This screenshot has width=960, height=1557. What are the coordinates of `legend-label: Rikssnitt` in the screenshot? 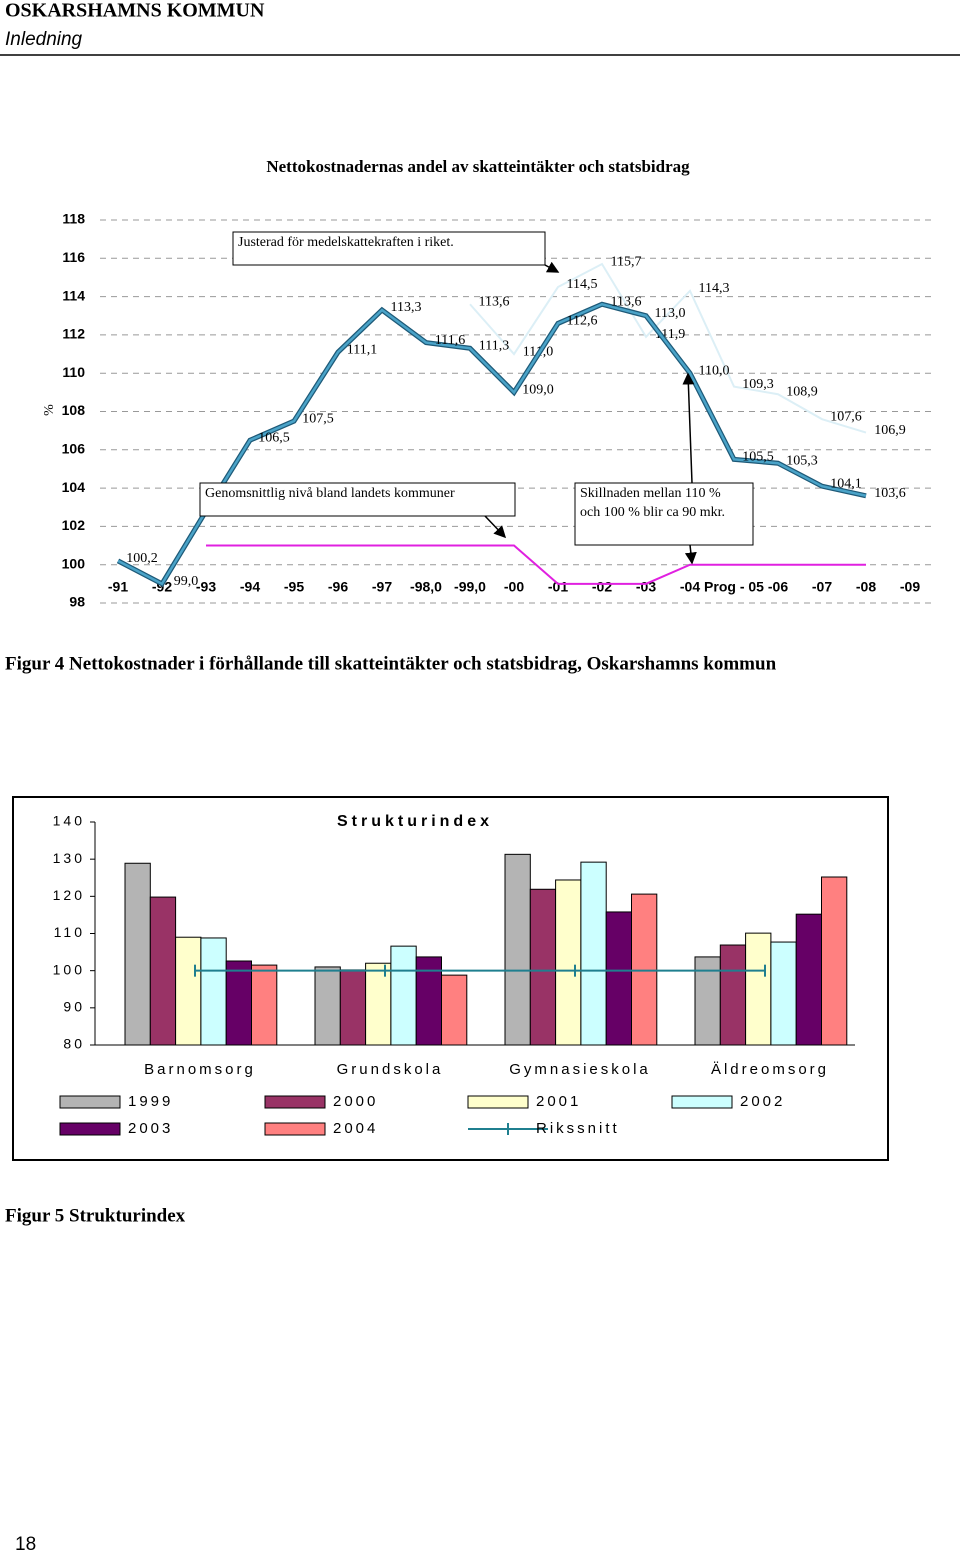 It's located at (578, 1128).